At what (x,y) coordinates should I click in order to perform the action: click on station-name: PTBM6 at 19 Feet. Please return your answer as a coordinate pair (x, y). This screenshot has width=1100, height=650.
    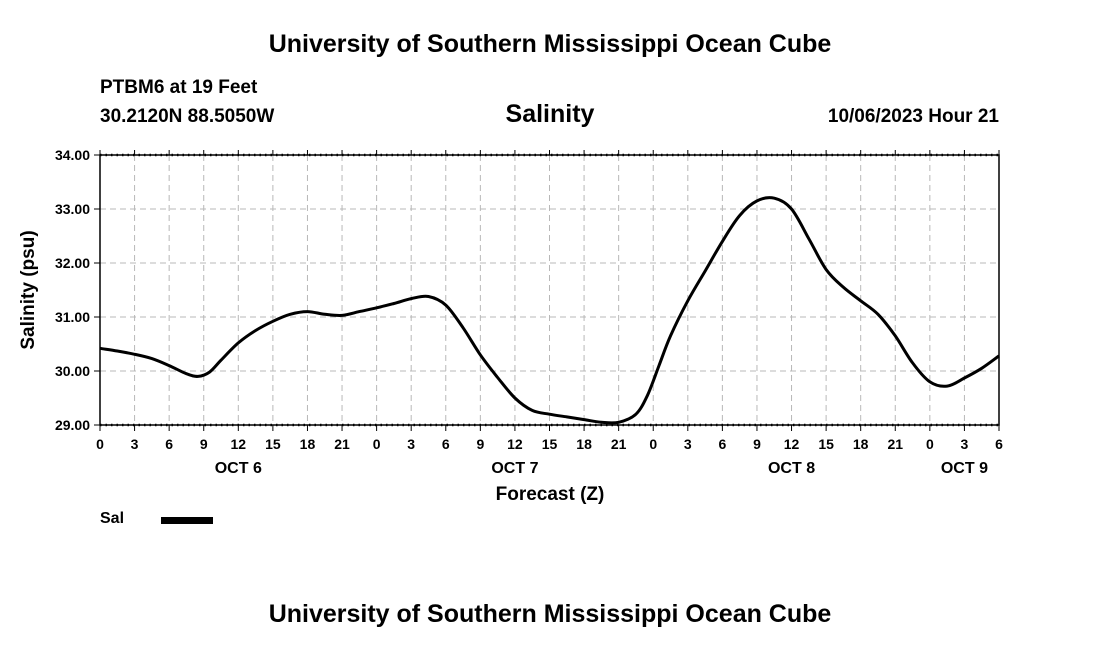
    Looking at the image, I should click on (179, 87).